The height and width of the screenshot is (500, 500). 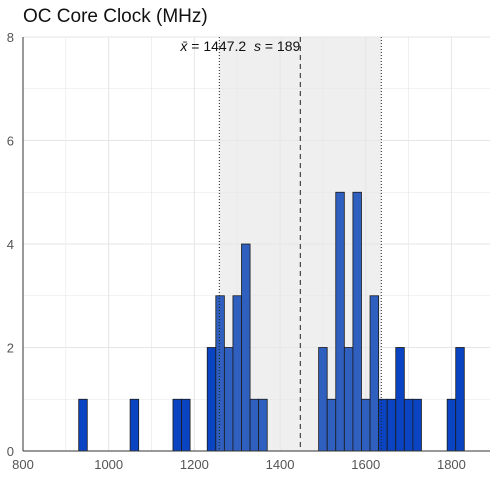 What do you see at coordinates (10, 37) in the screenshot?
I see `y-tick-label: 8` at bounding box center [10, 37].